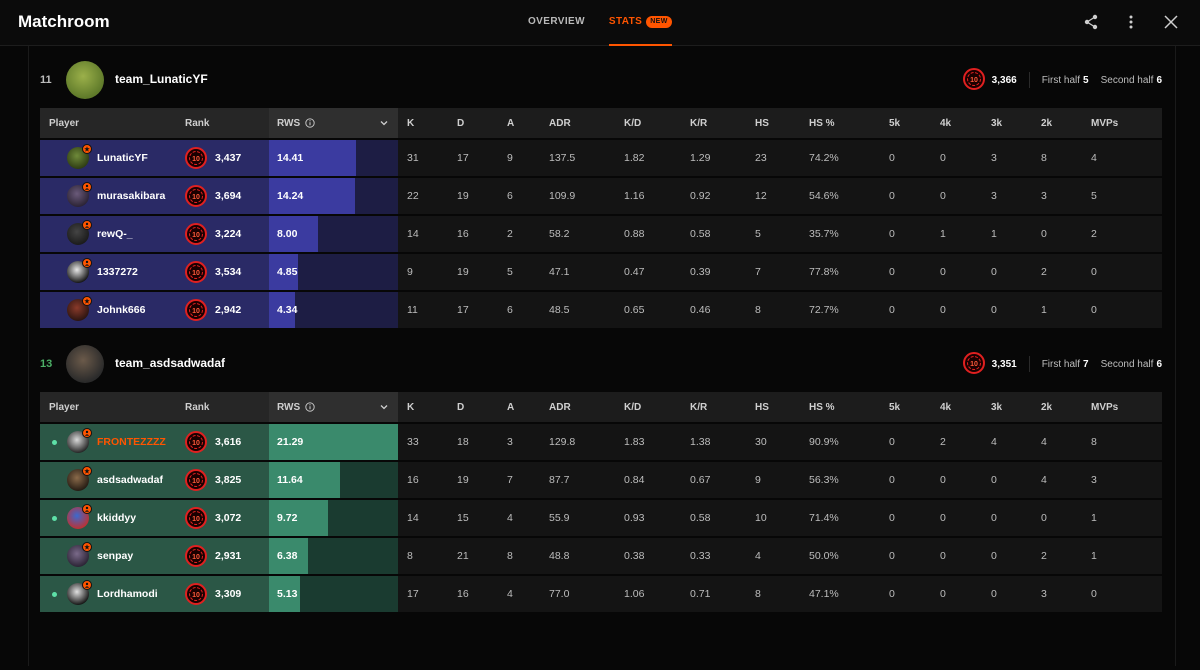  Describe the element at coordinates (700, 158) in the screenshot. I see `stat-kr: 1.29` at that location.